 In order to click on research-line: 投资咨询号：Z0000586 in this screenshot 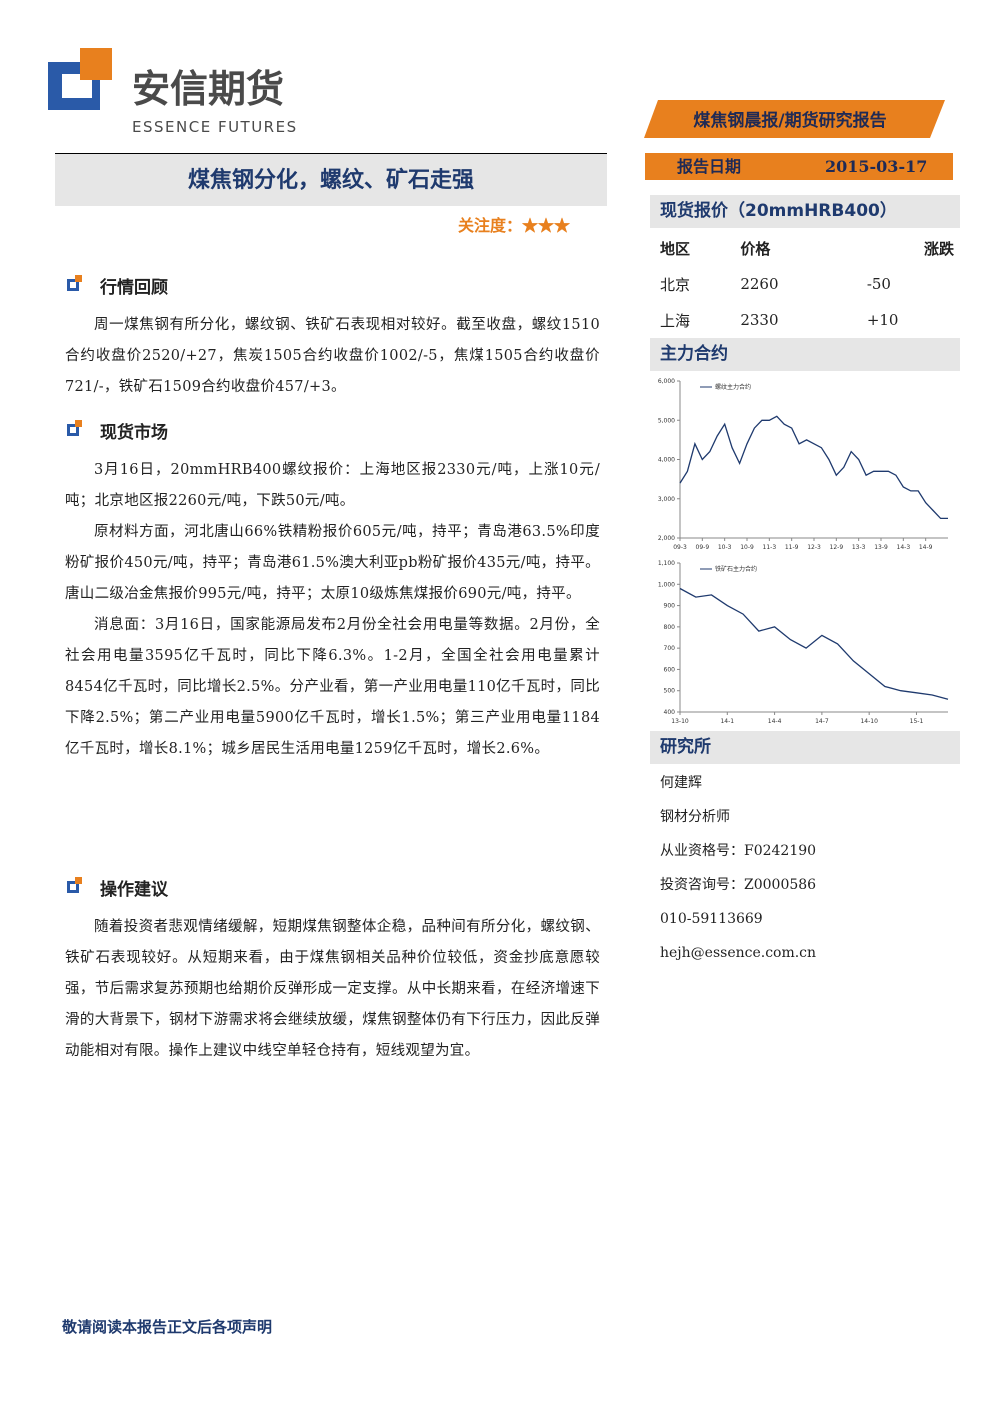, I will do `click(738, 885)`.